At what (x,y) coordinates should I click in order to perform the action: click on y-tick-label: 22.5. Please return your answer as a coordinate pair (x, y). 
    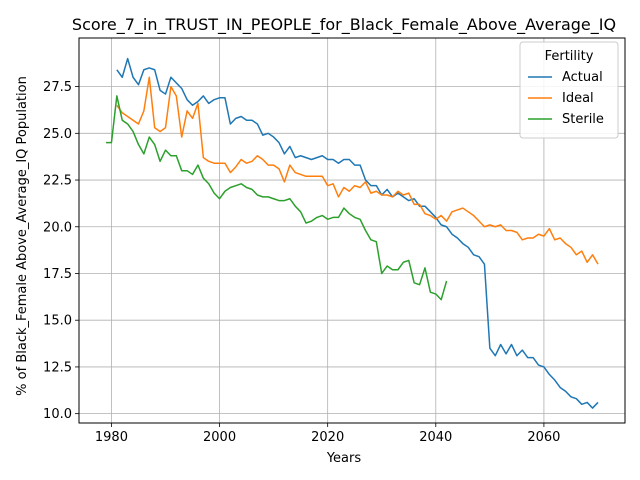
    Looking at the image, I should click on (57, 181).